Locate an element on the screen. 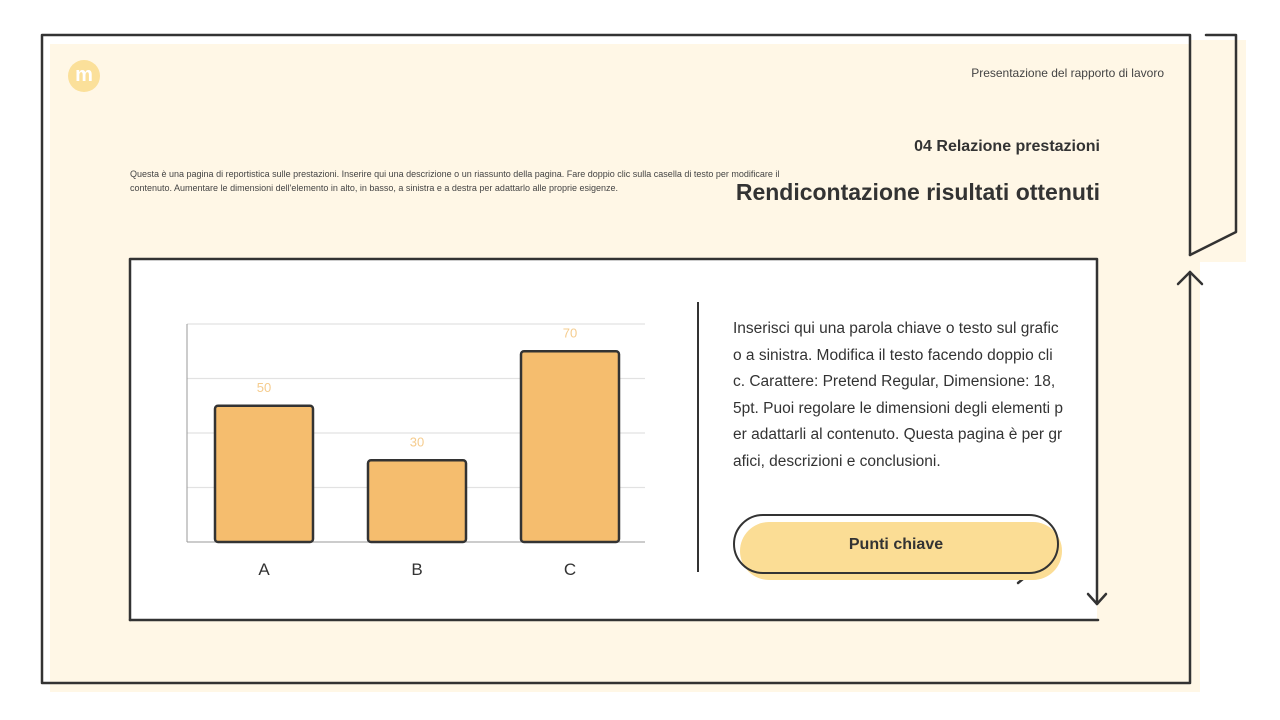  x-tick-label: C is located at coordinates (570, 569).